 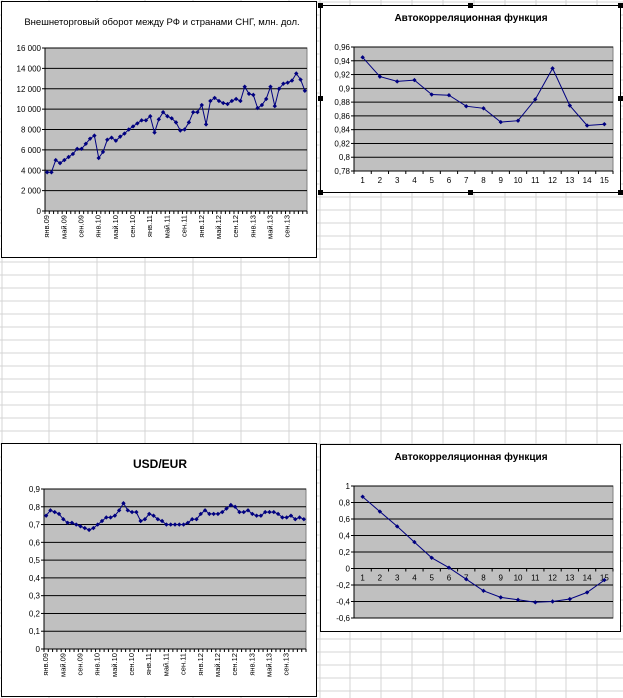 What do you see at coordinates (483, 578) in the screenshot?
I see `x-tick-label: 8` at bounding box center [483, 578].